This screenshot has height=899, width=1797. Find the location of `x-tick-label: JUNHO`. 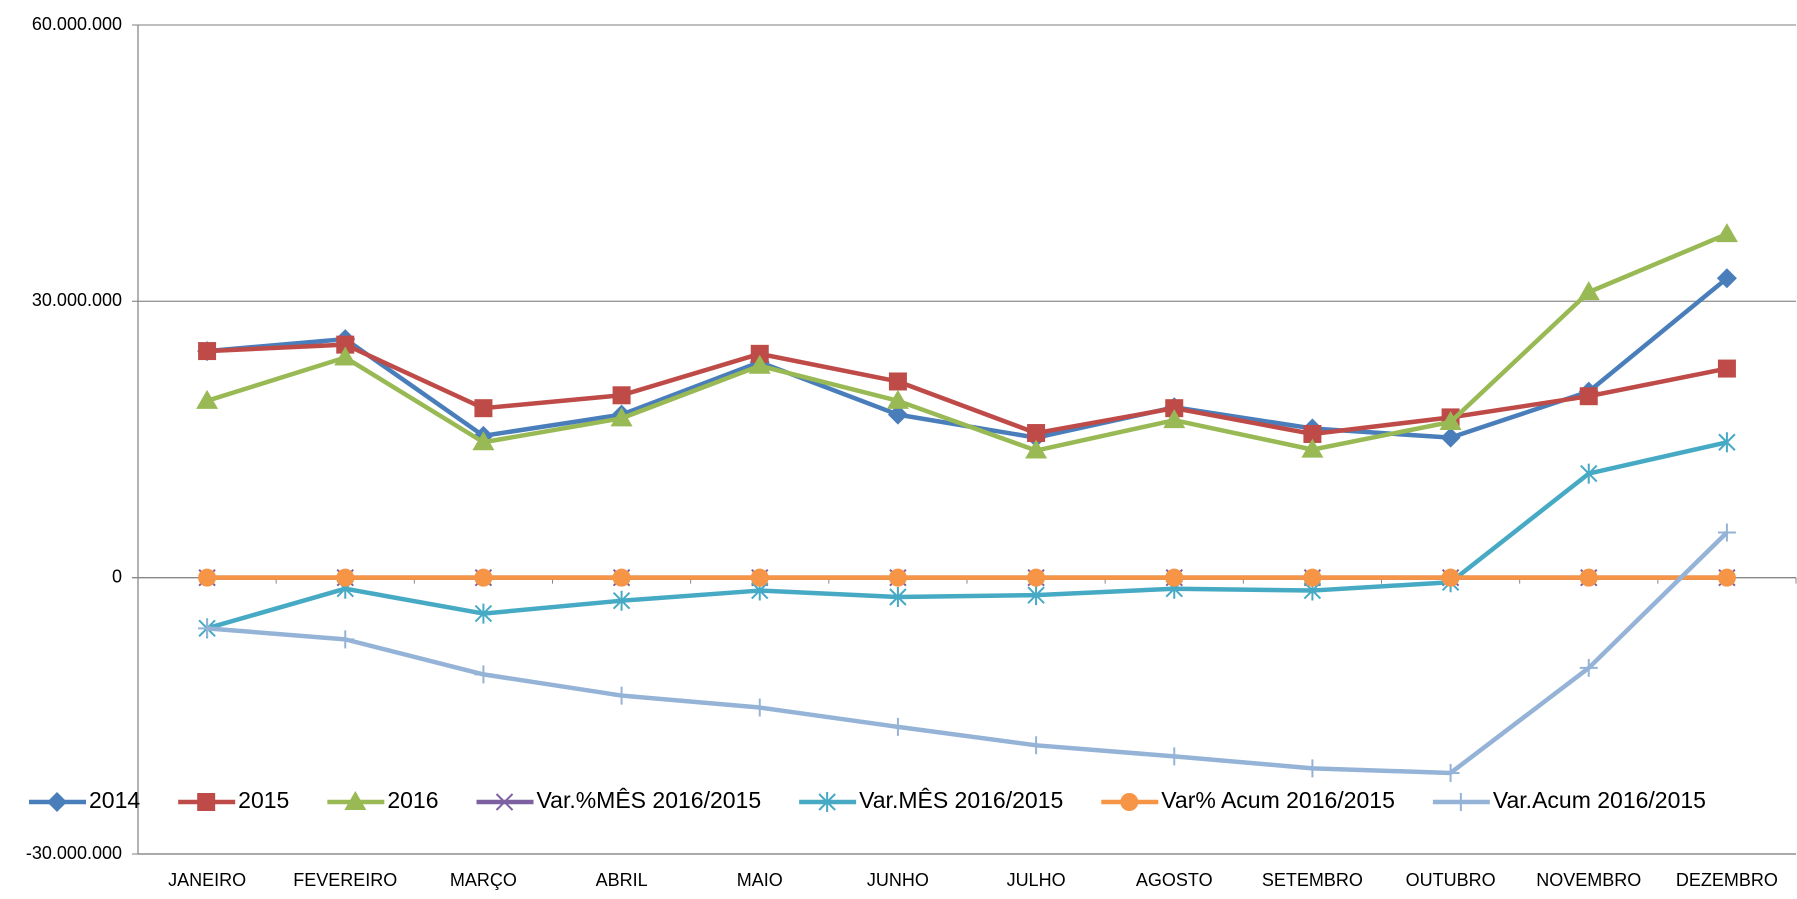

x-tick-label: JUNHO is located at coordinates (898, 880).